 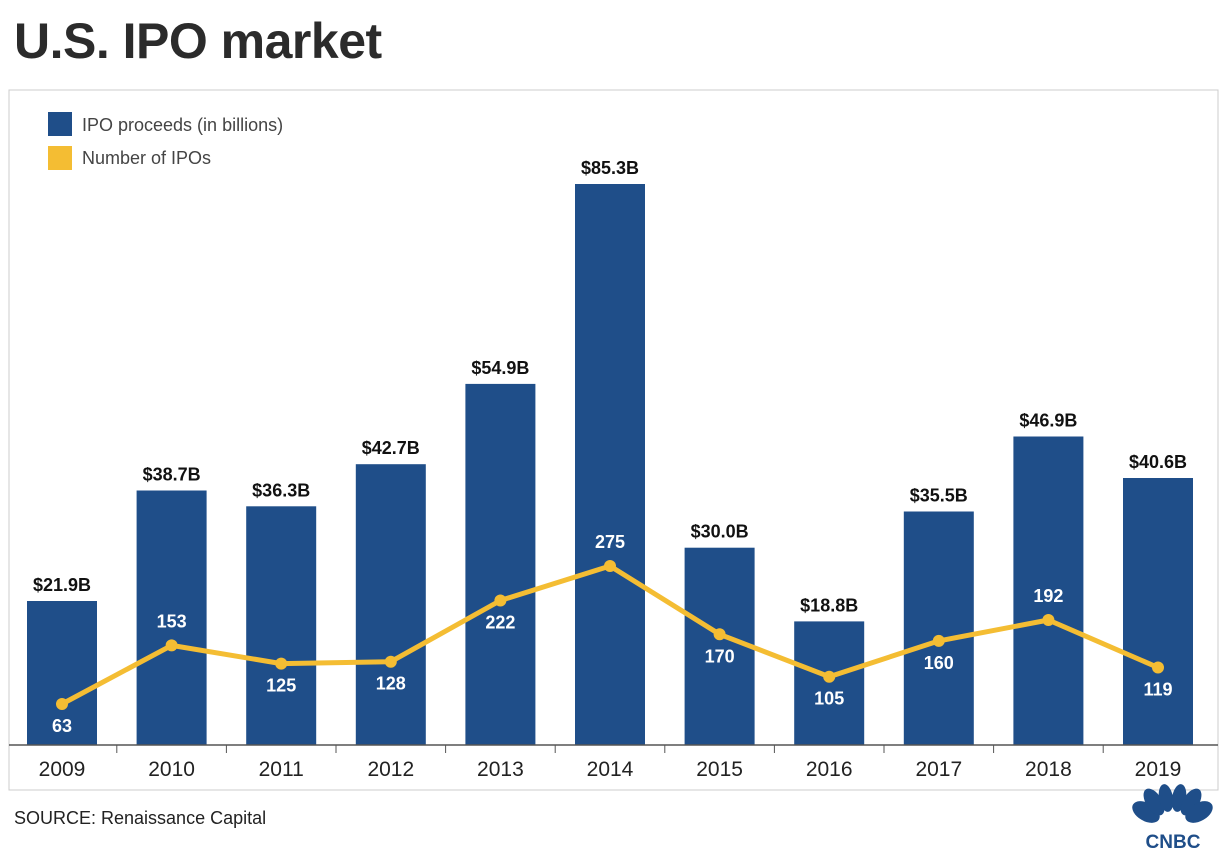 I want to click on ipo-count-point-2014, so click(x=610, y=566).